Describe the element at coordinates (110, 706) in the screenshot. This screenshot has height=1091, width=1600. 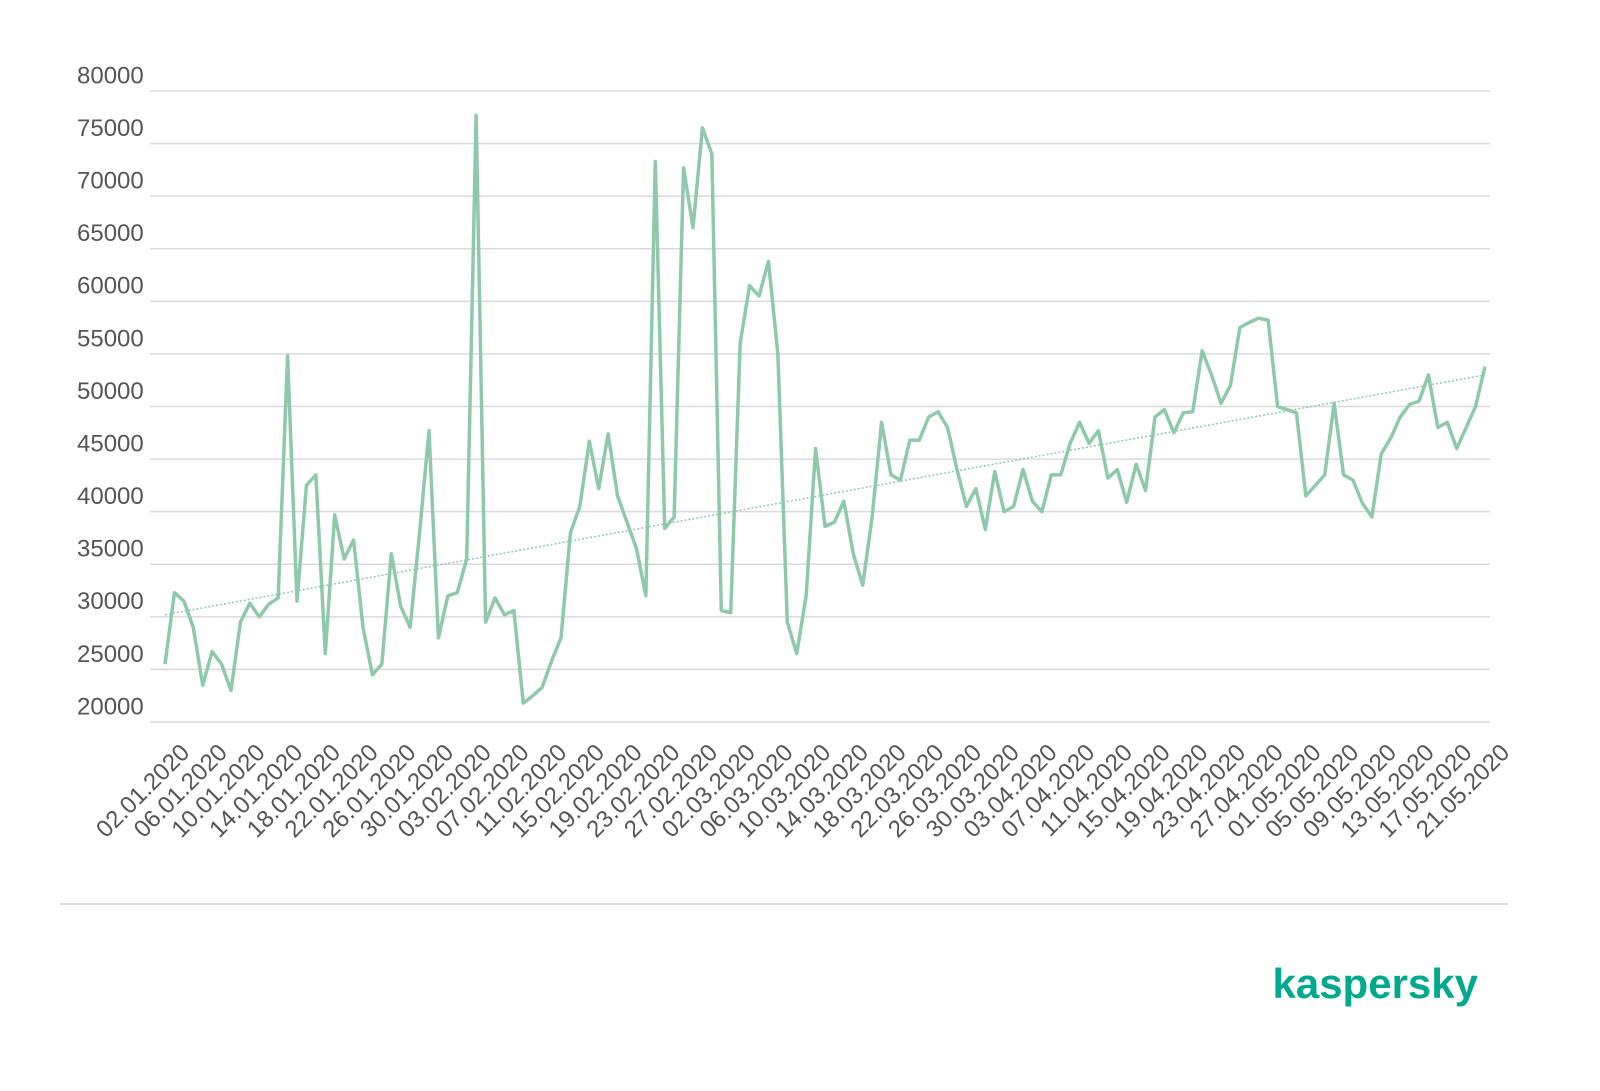
I see `y-tick-label: 20000` at that location.